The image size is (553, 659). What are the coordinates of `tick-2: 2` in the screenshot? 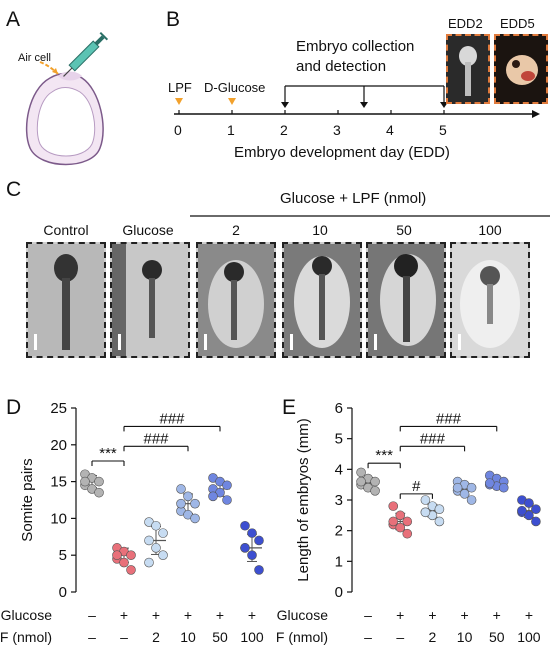 It's located at (284, 130).